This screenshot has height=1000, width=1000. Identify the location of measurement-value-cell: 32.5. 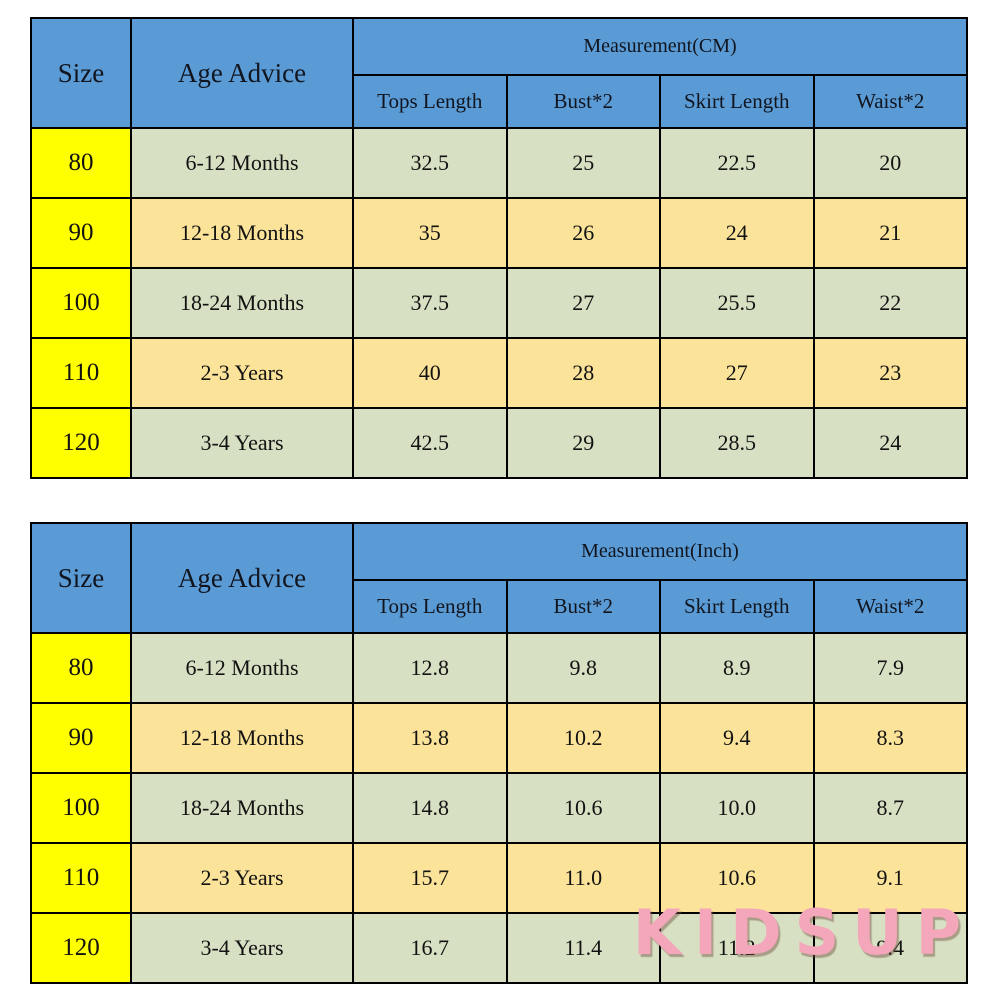
(430, 163).